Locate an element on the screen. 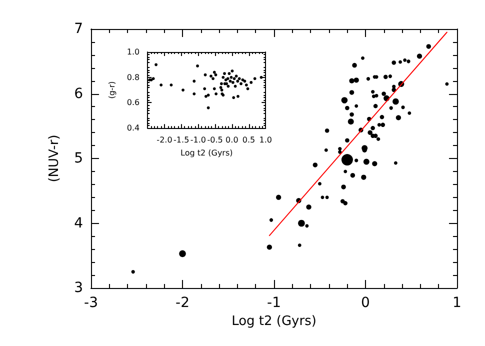 This screenshot has width=485, height=346. x-tick-label: -1.5 is located at coordinates (182, 140).